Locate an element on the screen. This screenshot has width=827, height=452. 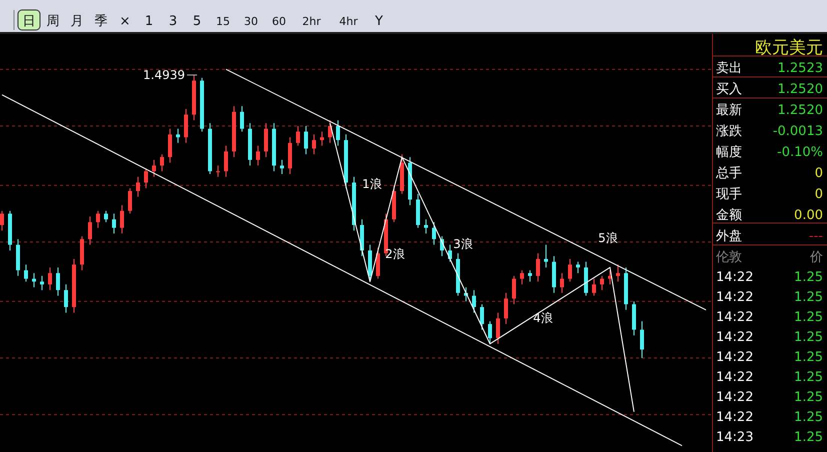
category-label: 伦敦 is located at coordinates (729, 257).